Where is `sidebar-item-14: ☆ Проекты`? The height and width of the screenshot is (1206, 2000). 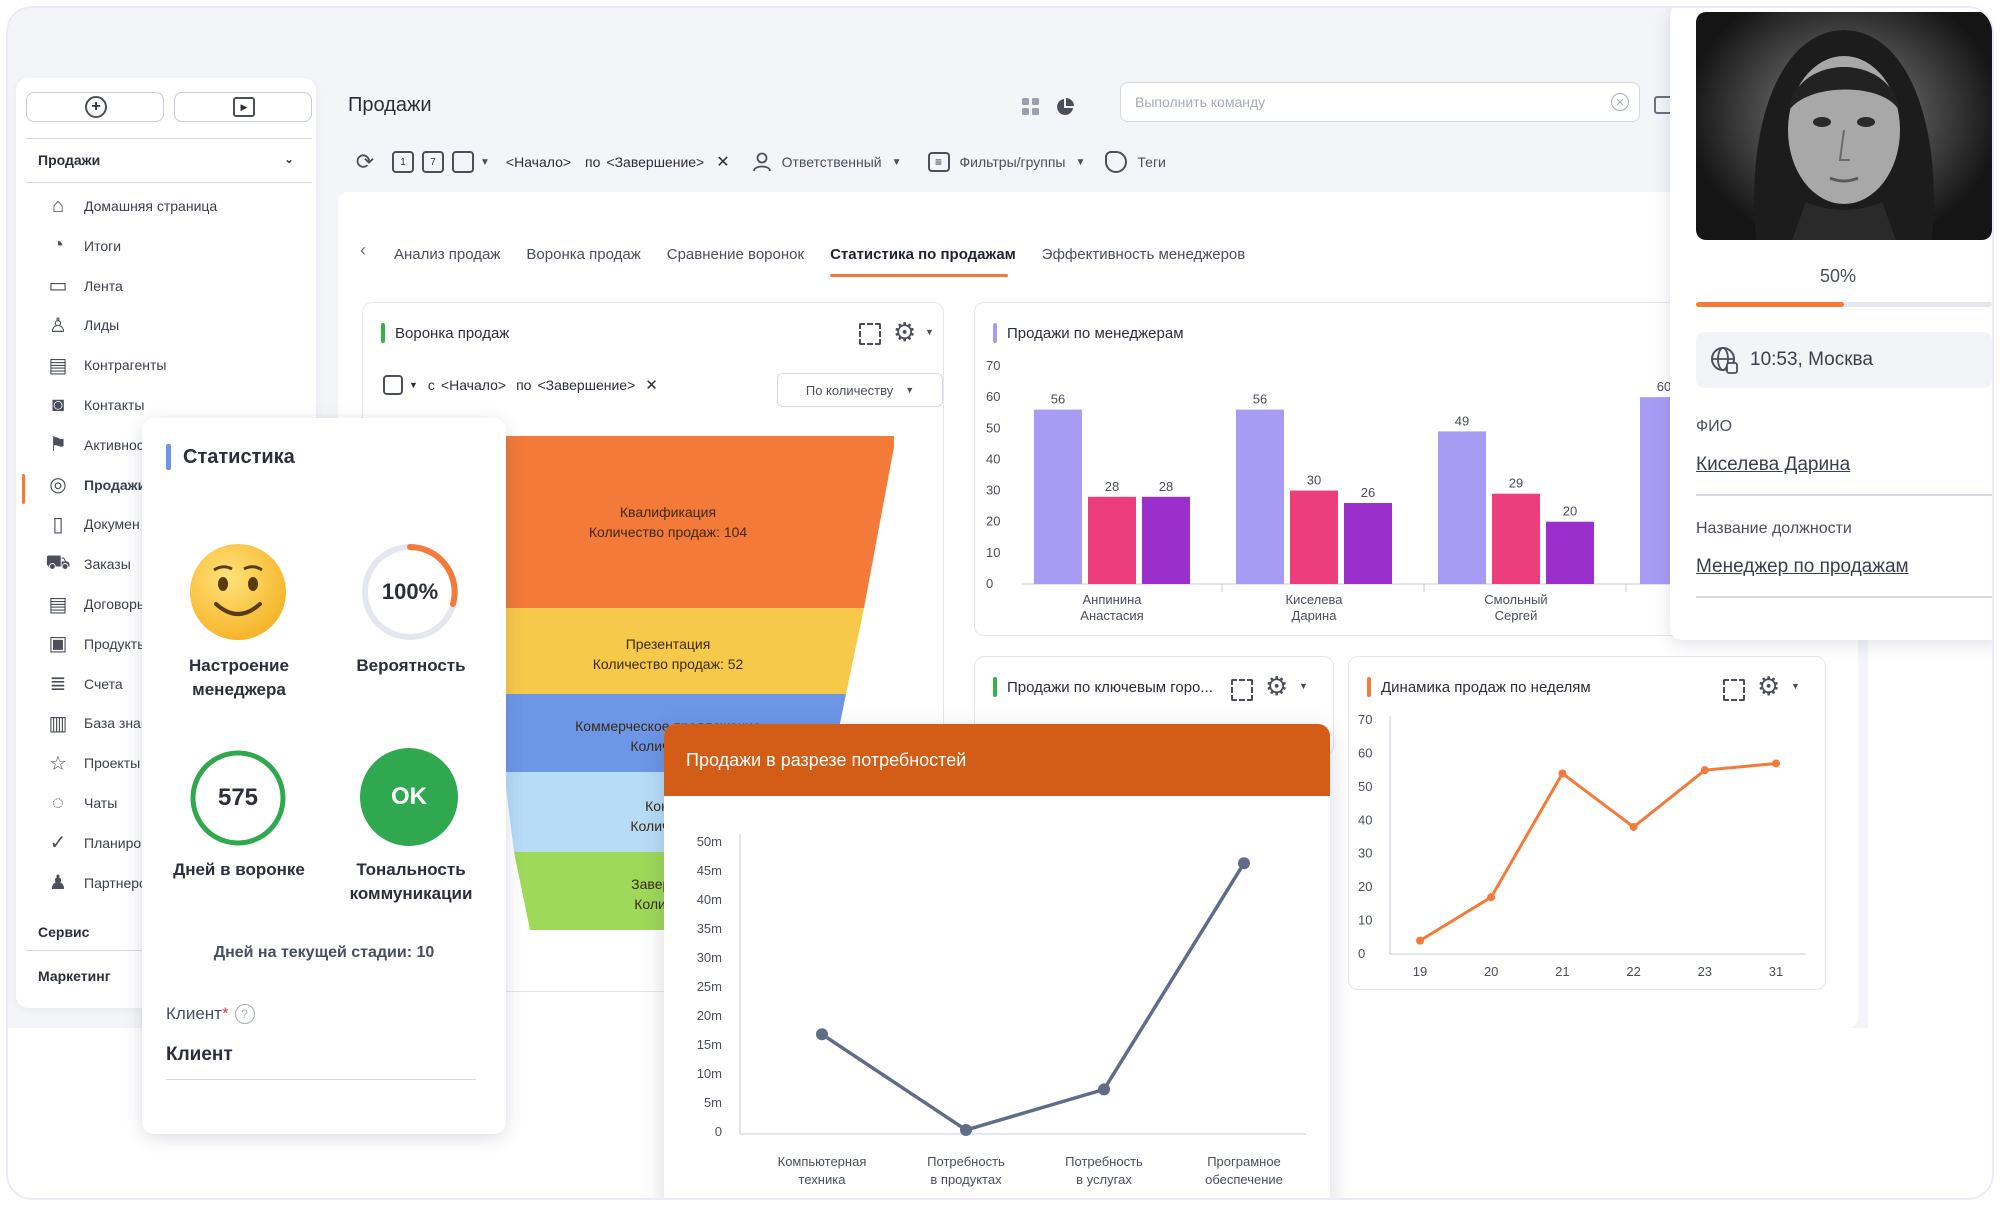 sidebar-item-14: ☆ Проекты is located at coordinates (93, 763).